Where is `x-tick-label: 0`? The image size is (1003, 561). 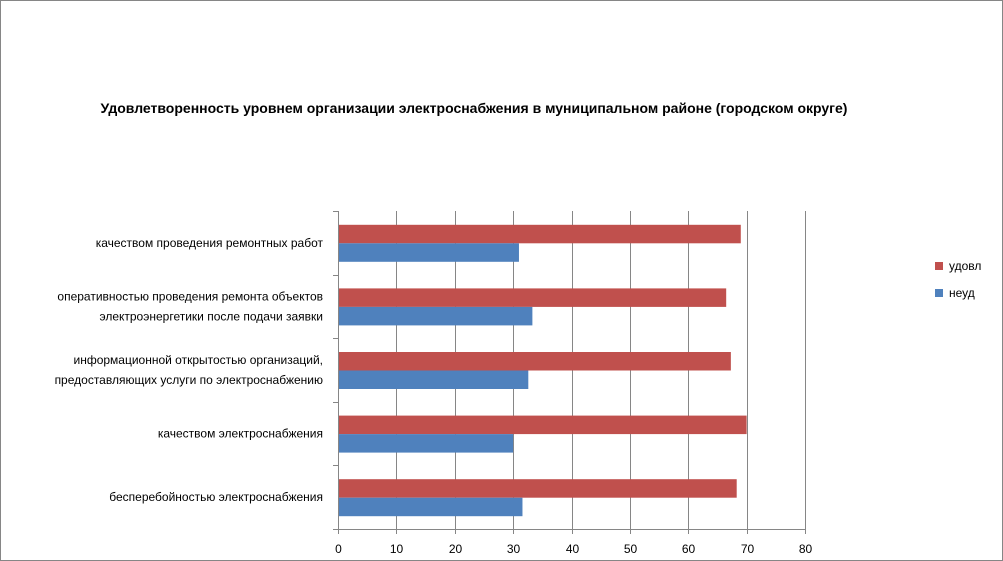
x-tick-label: 0 is located at coordinates (338, 549).